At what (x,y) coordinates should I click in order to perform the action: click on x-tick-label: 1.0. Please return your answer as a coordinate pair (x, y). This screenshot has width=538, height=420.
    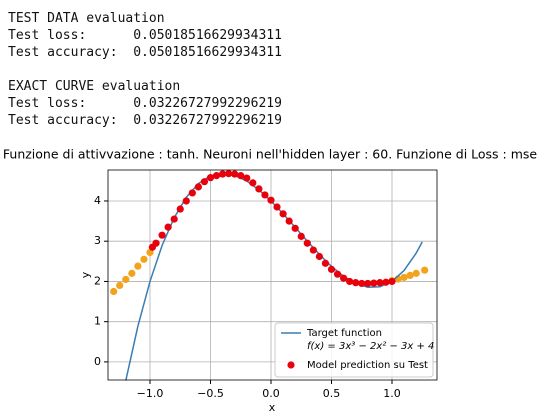
    Looking at the image, I should click on (392, 393).